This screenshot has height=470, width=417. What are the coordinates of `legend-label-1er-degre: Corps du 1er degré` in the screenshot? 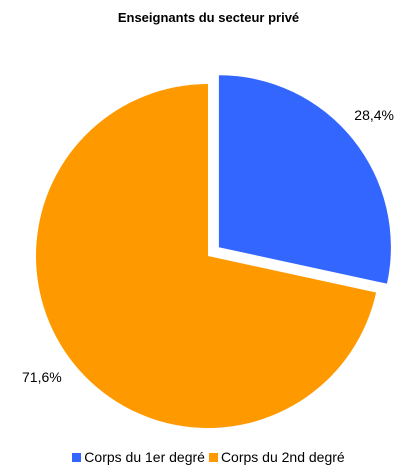 It's located at (144, 457).